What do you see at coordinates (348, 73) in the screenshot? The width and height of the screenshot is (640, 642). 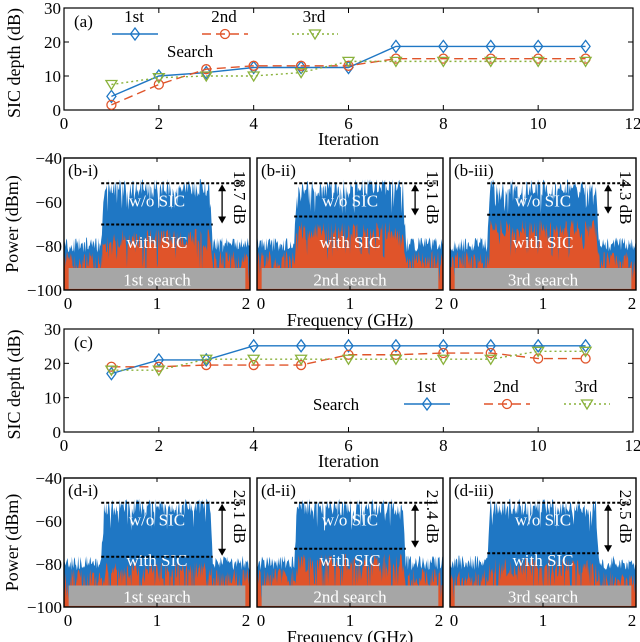 I see `series-3rd` at bounding box center [348, 73].